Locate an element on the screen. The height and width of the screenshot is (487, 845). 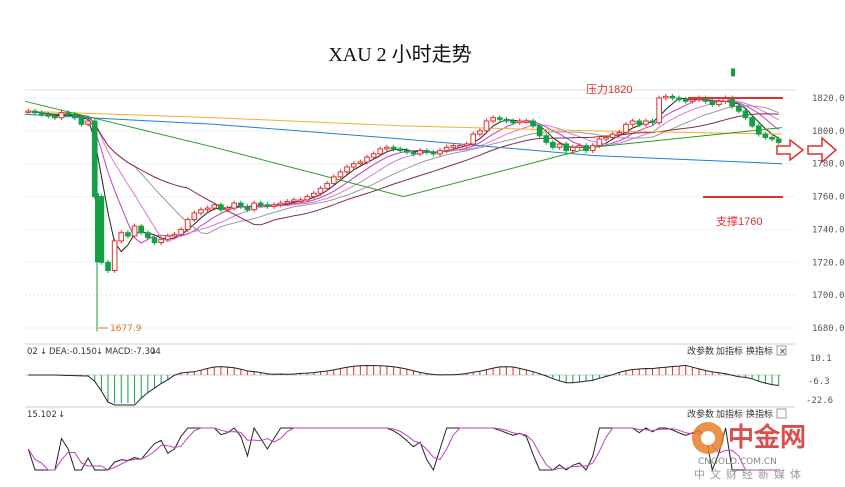
macd-tick: 10.1 is located at coordinates (821, 359).